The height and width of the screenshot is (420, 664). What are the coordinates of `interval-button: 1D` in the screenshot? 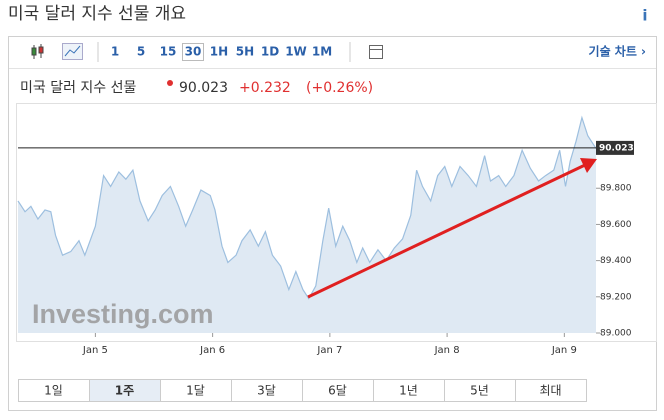 It's located at (270, 52).